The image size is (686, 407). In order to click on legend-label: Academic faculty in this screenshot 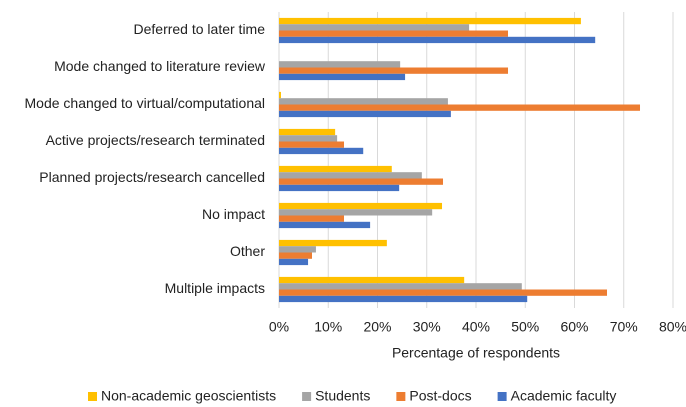, I will do `click(564, 396)`.